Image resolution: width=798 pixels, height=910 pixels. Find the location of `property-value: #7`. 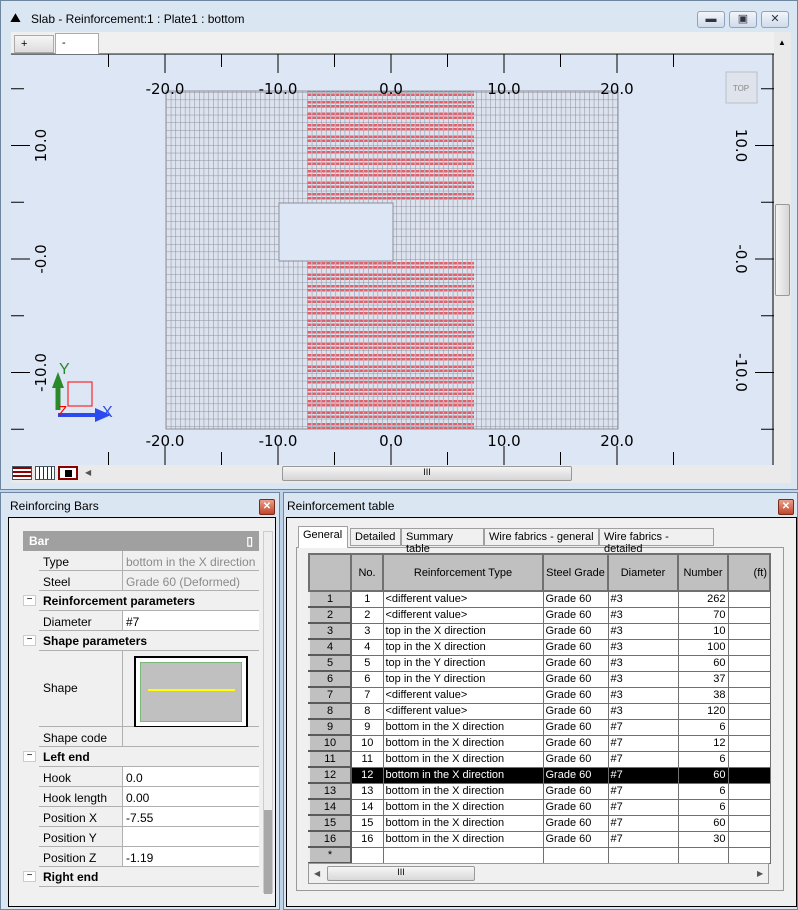

property-value: #7 is located at coordinates (191, 620).